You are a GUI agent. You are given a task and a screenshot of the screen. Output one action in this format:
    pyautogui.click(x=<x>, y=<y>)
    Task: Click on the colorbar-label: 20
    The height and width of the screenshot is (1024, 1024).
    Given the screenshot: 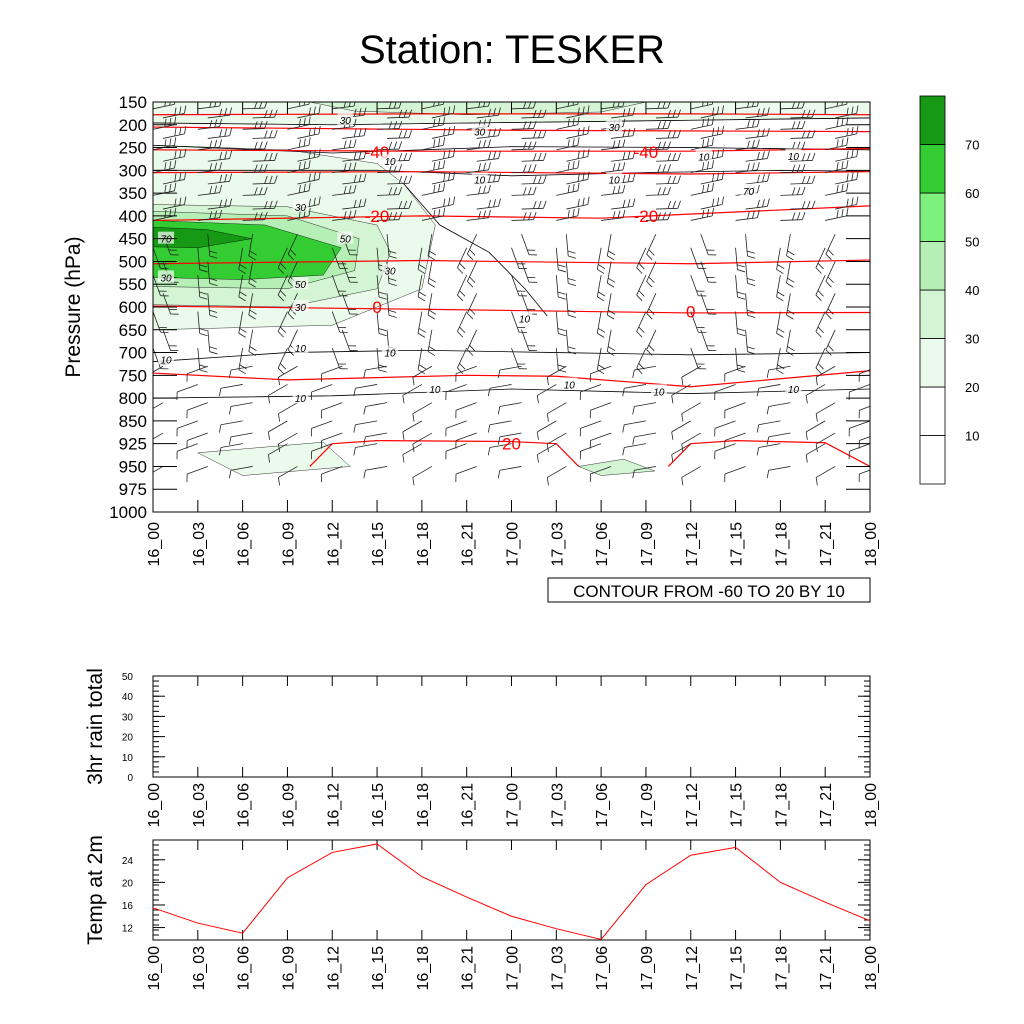 What is the action you would take?
    pyautogui.click(x=972, y=387)
    